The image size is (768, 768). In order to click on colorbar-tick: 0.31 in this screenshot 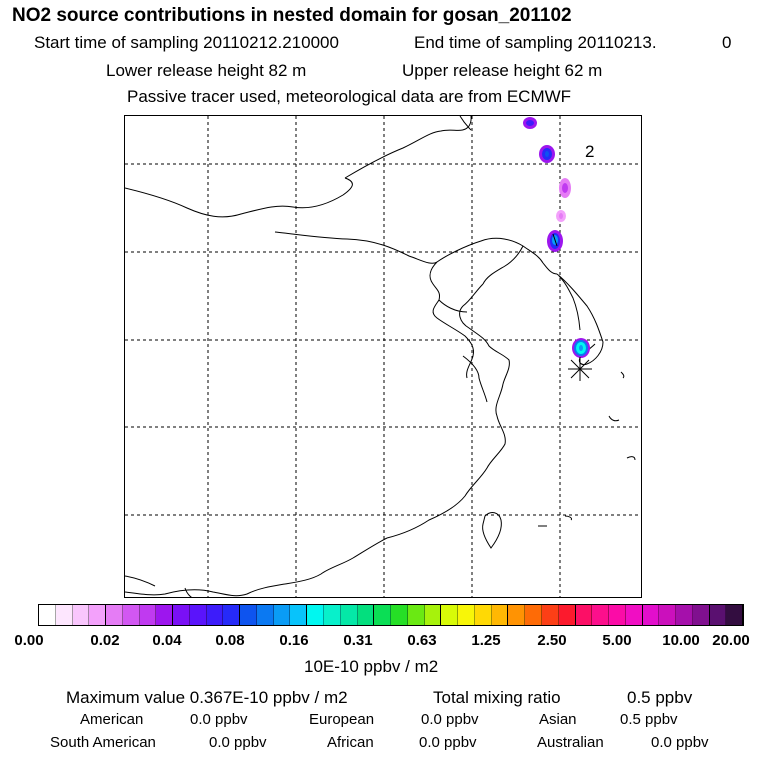, I will do `click(358, 640)`.